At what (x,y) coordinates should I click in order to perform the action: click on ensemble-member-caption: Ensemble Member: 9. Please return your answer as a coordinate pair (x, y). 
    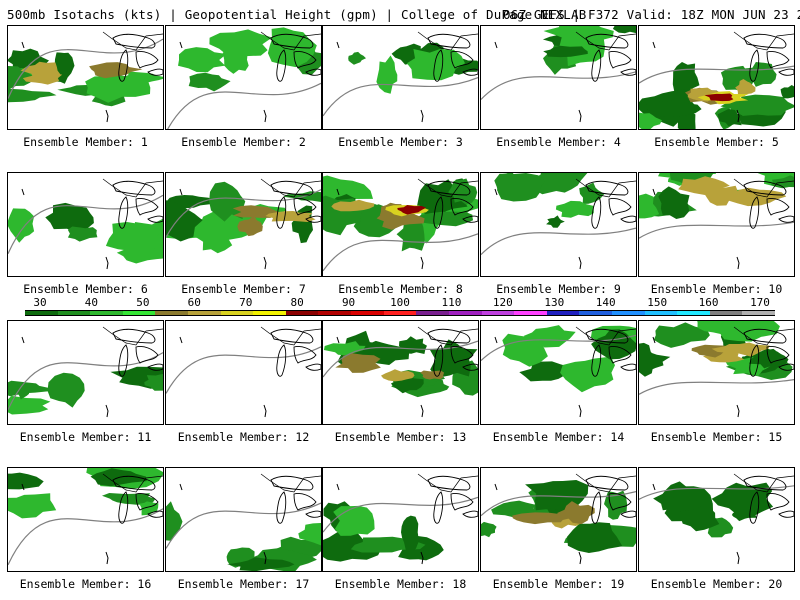
    Looking at the image, I should click on (558, 289).